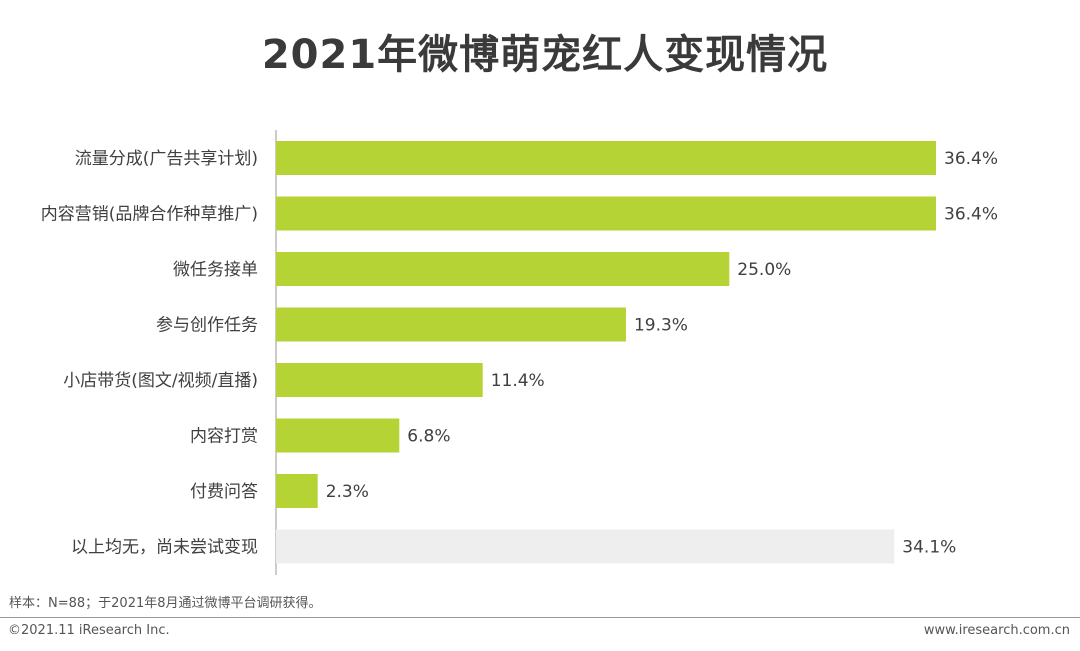 The width and height of the screenshot is (1080, 651). I want to click on value-label-4: 11.4%, so click(518, 381).